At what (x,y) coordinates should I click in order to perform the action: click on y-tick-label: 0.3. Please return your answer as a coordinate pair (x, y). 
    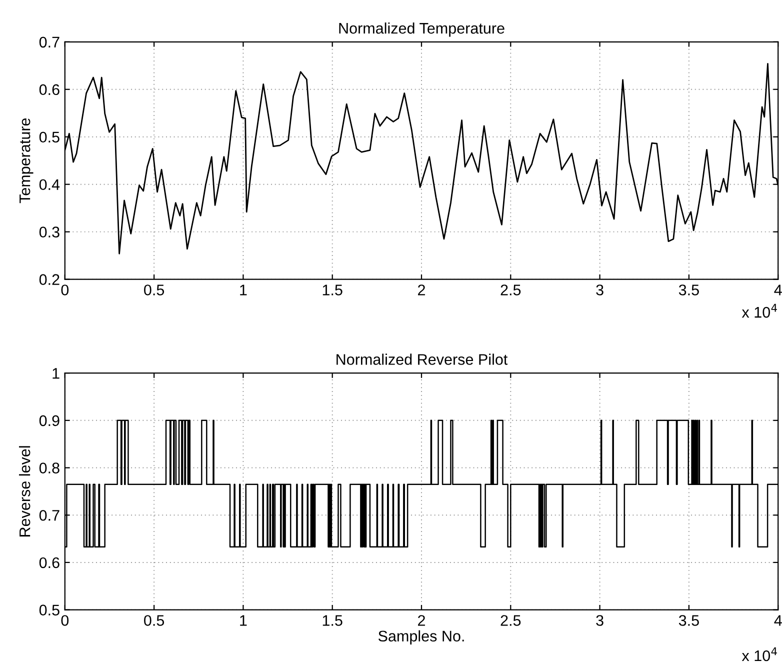
    Looking at the image, I should click on (49, 232).